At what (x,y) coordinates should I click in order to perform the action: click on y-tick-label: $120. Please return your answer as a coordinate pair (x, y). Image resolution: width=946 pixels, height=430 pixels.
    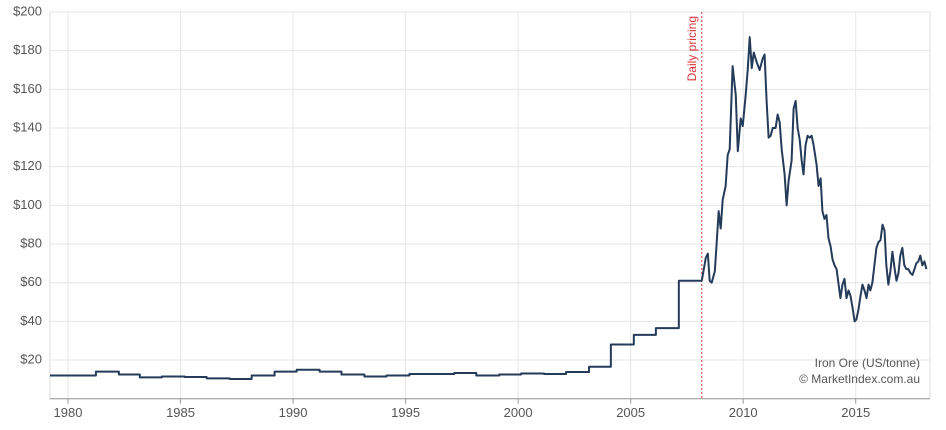
    Looking at the image, I should click on (27, 165).